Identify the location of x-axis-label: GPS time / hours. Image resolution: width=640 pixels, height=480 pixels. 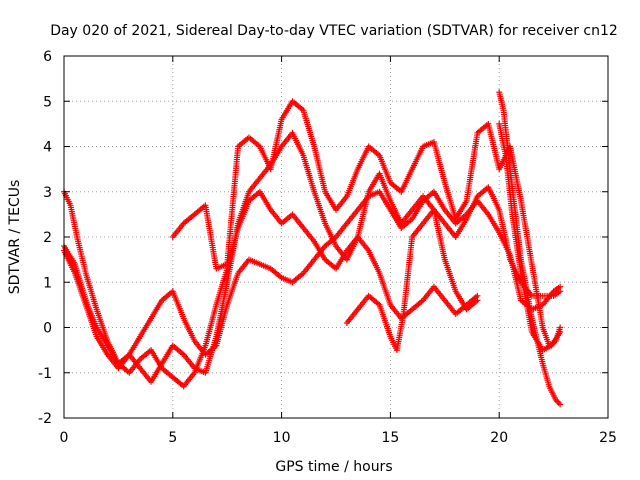
(333, 467).